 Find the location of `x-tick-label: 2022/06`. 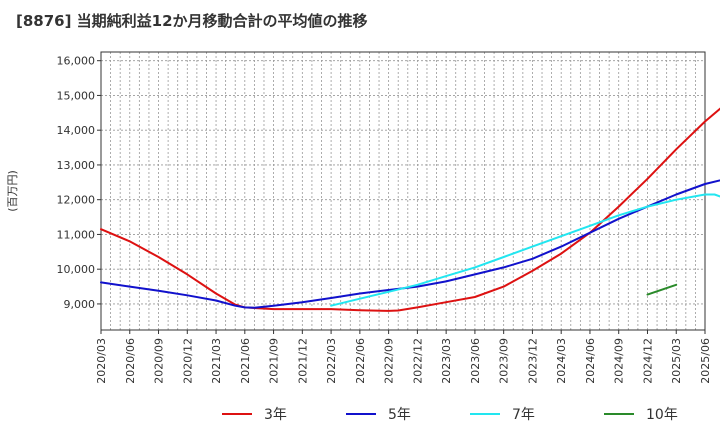

x-tick-label: 2022/06 is located at coordinates (360, 361).